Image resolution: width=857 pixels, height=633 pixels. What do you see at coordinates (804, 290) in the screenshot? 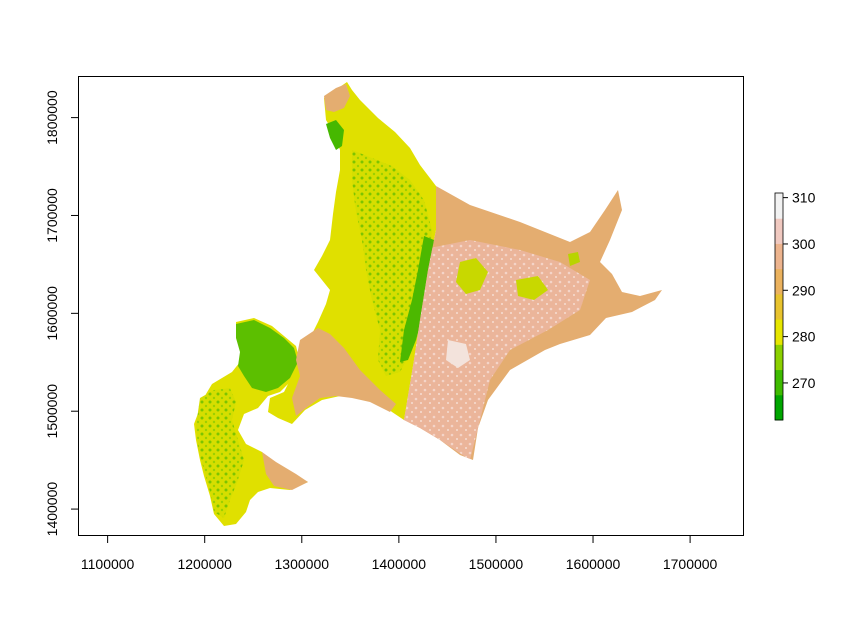
I see `legend-tick-label: 290` at bounding box center [804, 290].